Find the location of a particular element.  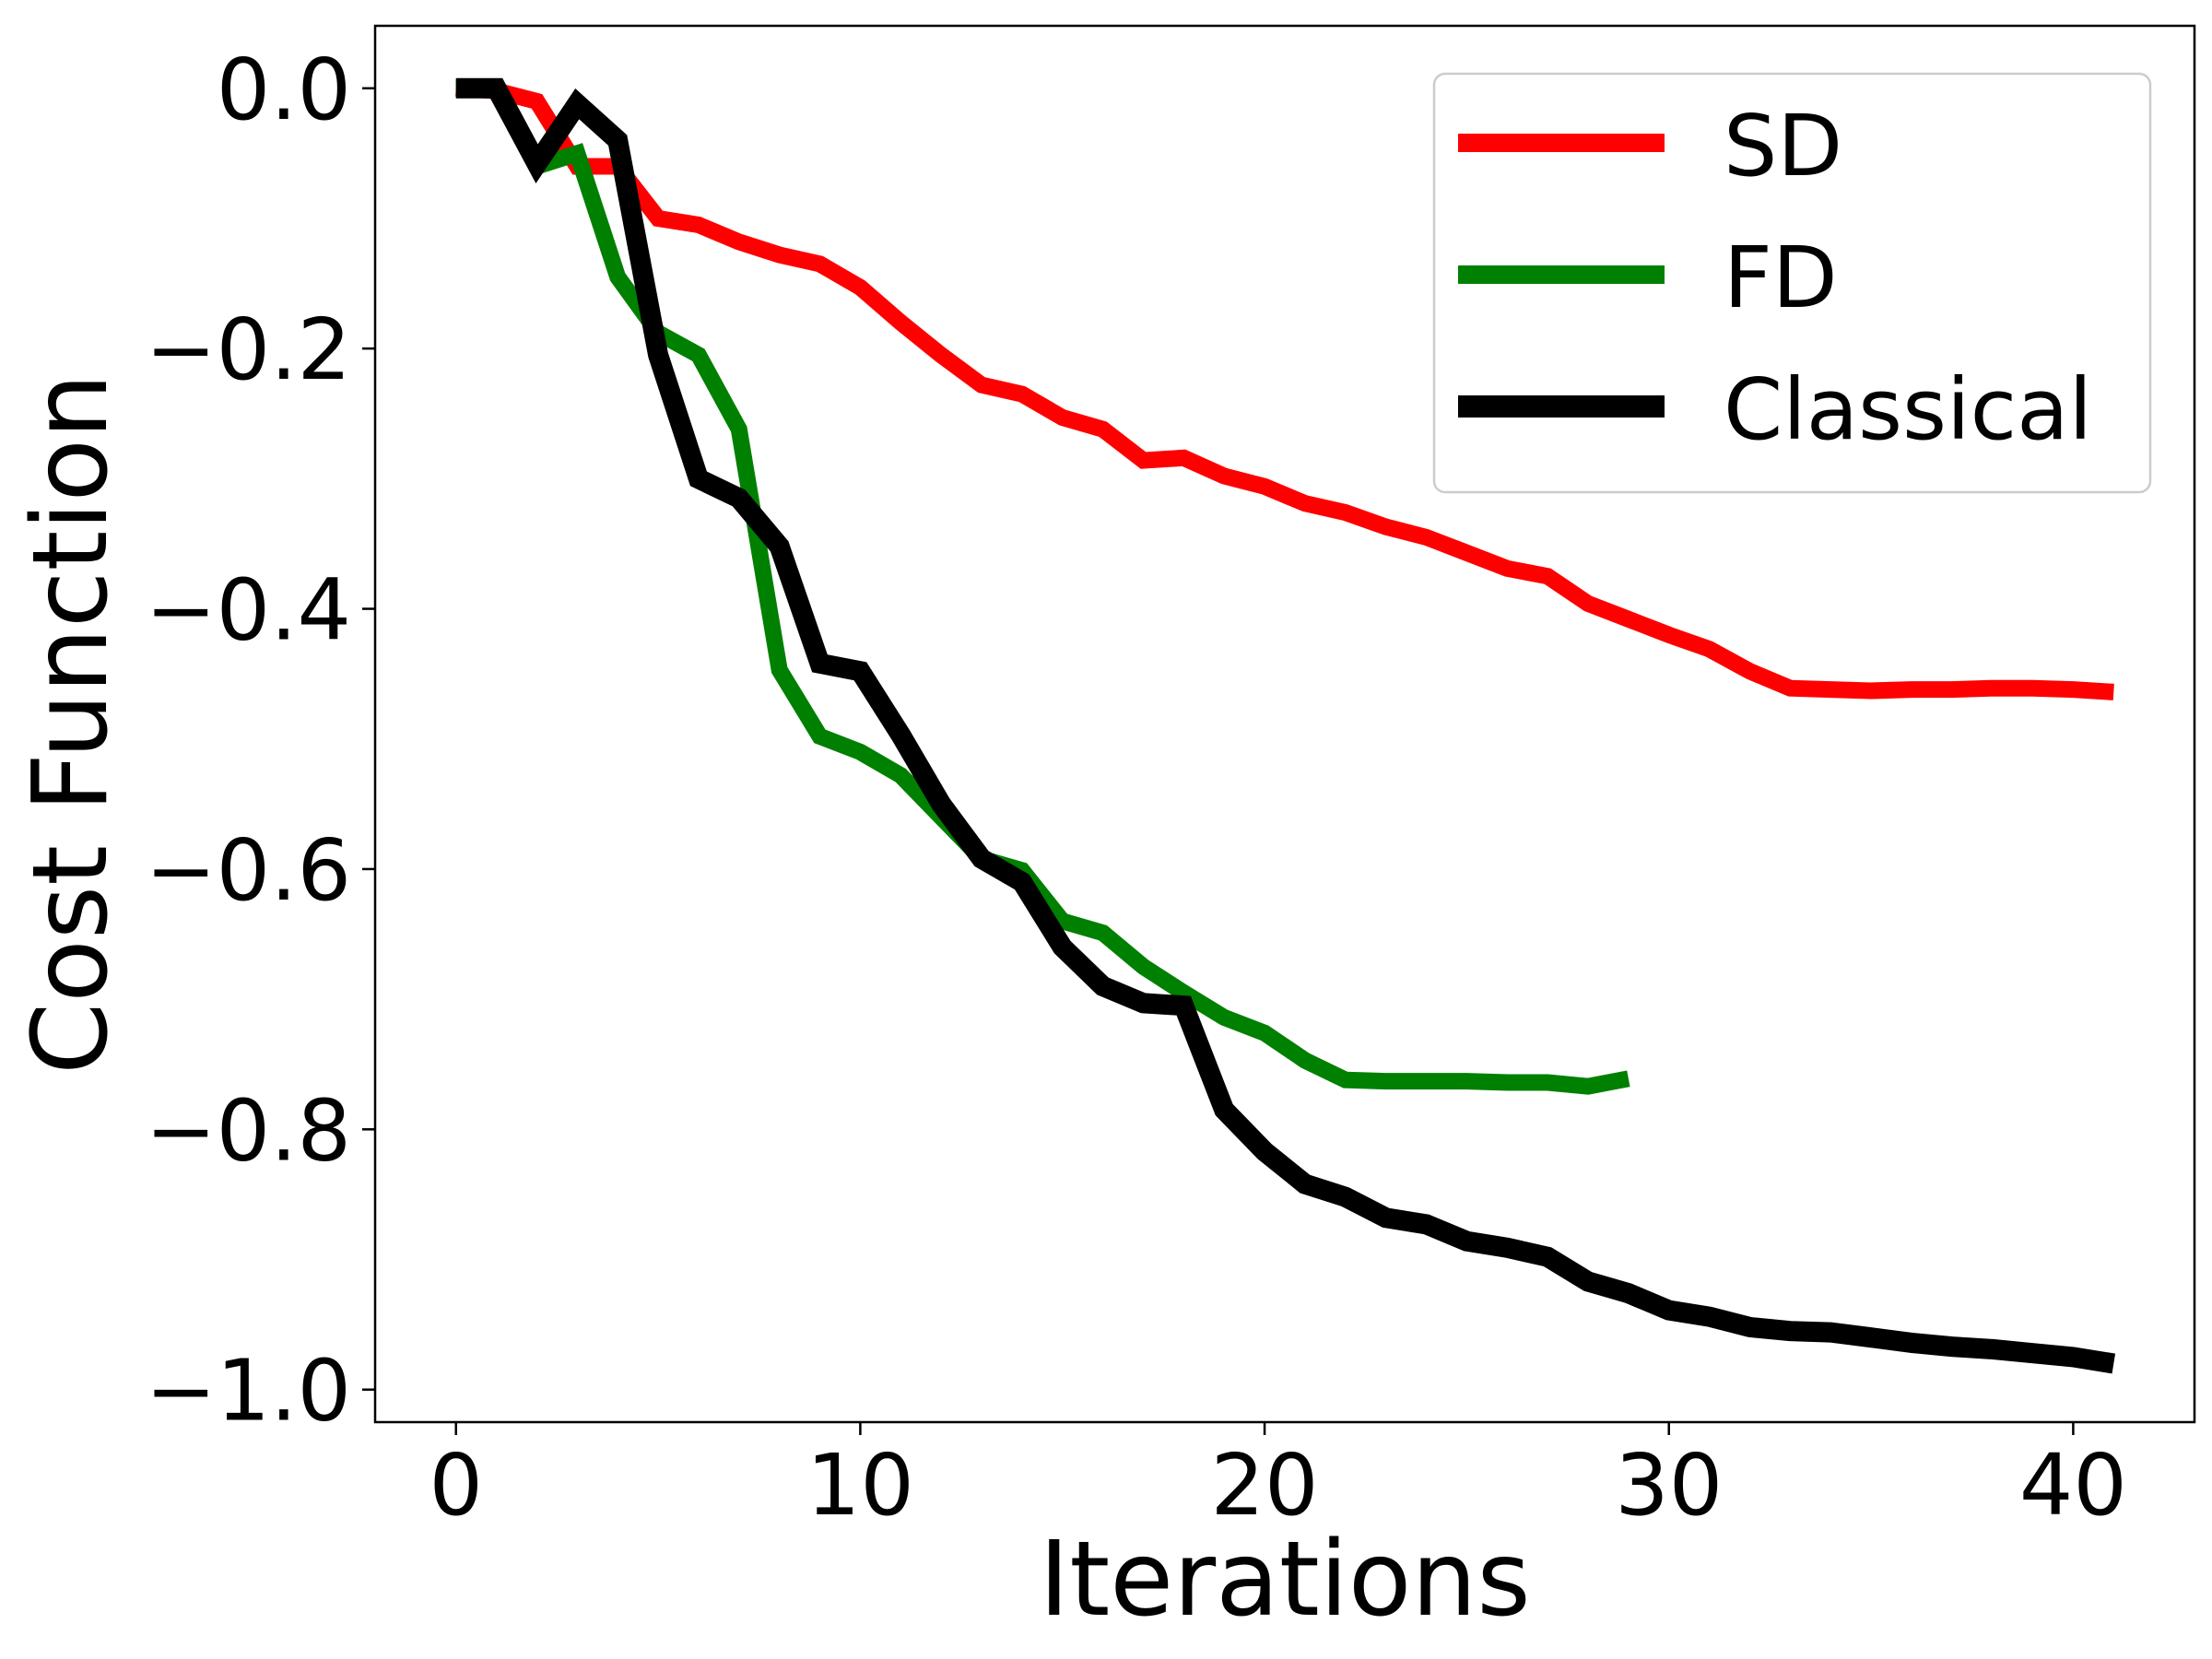

legend-box is located at coordinates (1792, 283).